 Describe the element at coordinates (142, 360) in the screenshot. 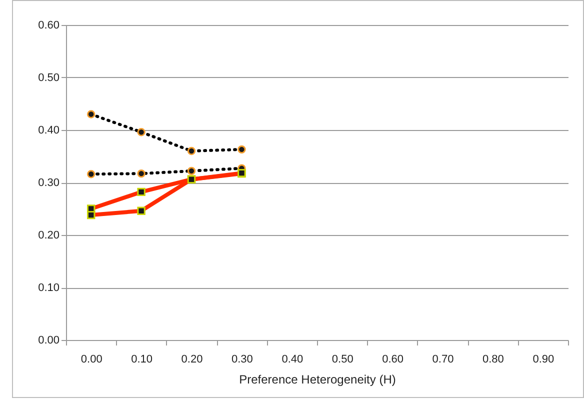

I see `x-tick-label: 0.10` at that location.